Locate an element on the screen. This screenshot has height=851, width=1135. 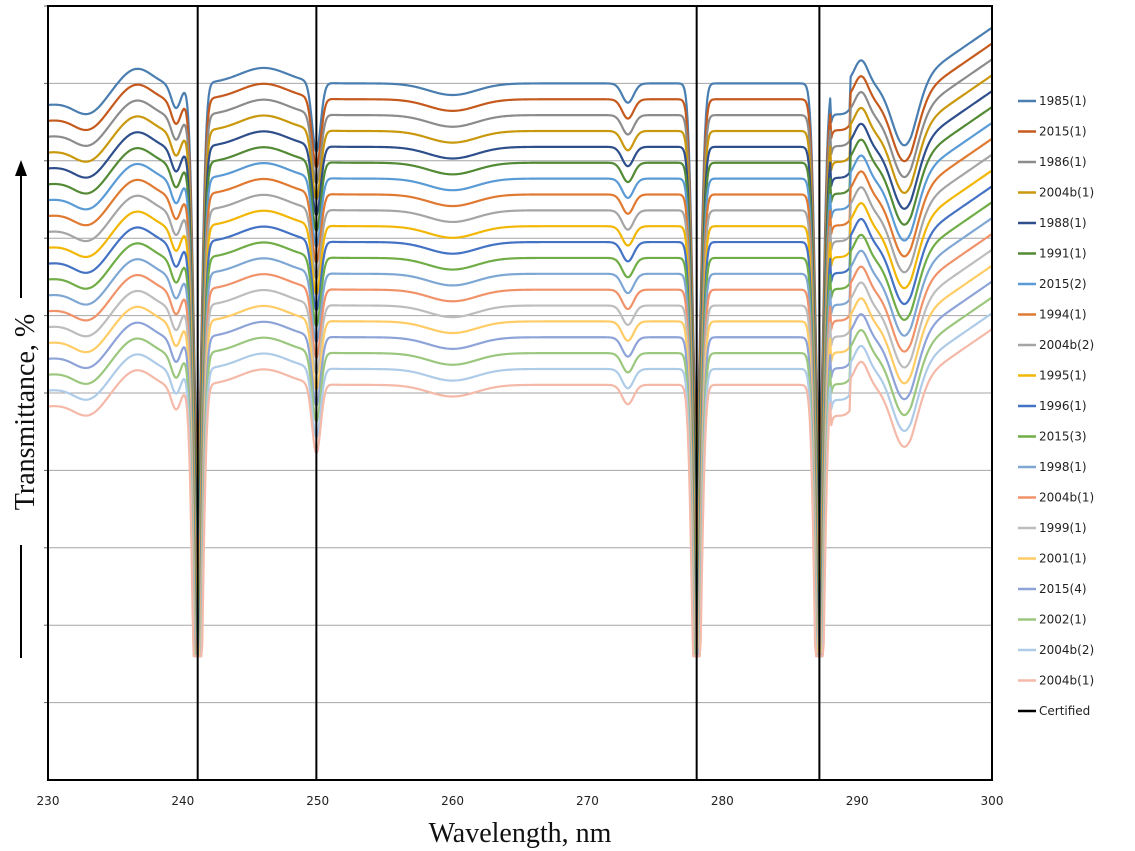
legend-label: 2002(1) is located at coordinates (1063, 620).